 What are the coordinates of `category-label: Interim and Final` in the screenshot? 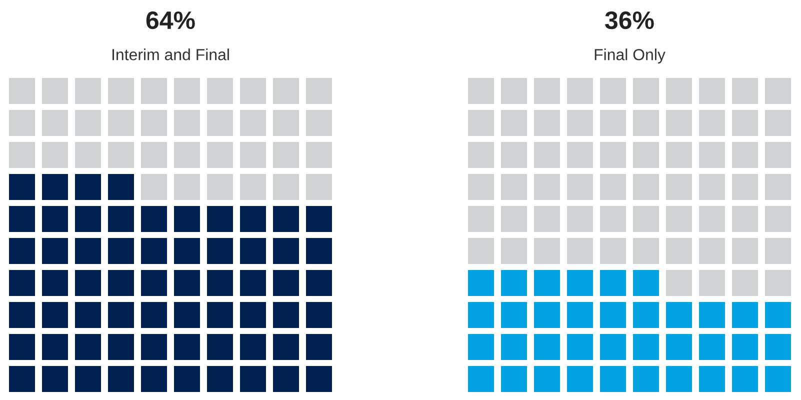 It's located at (170, 54).